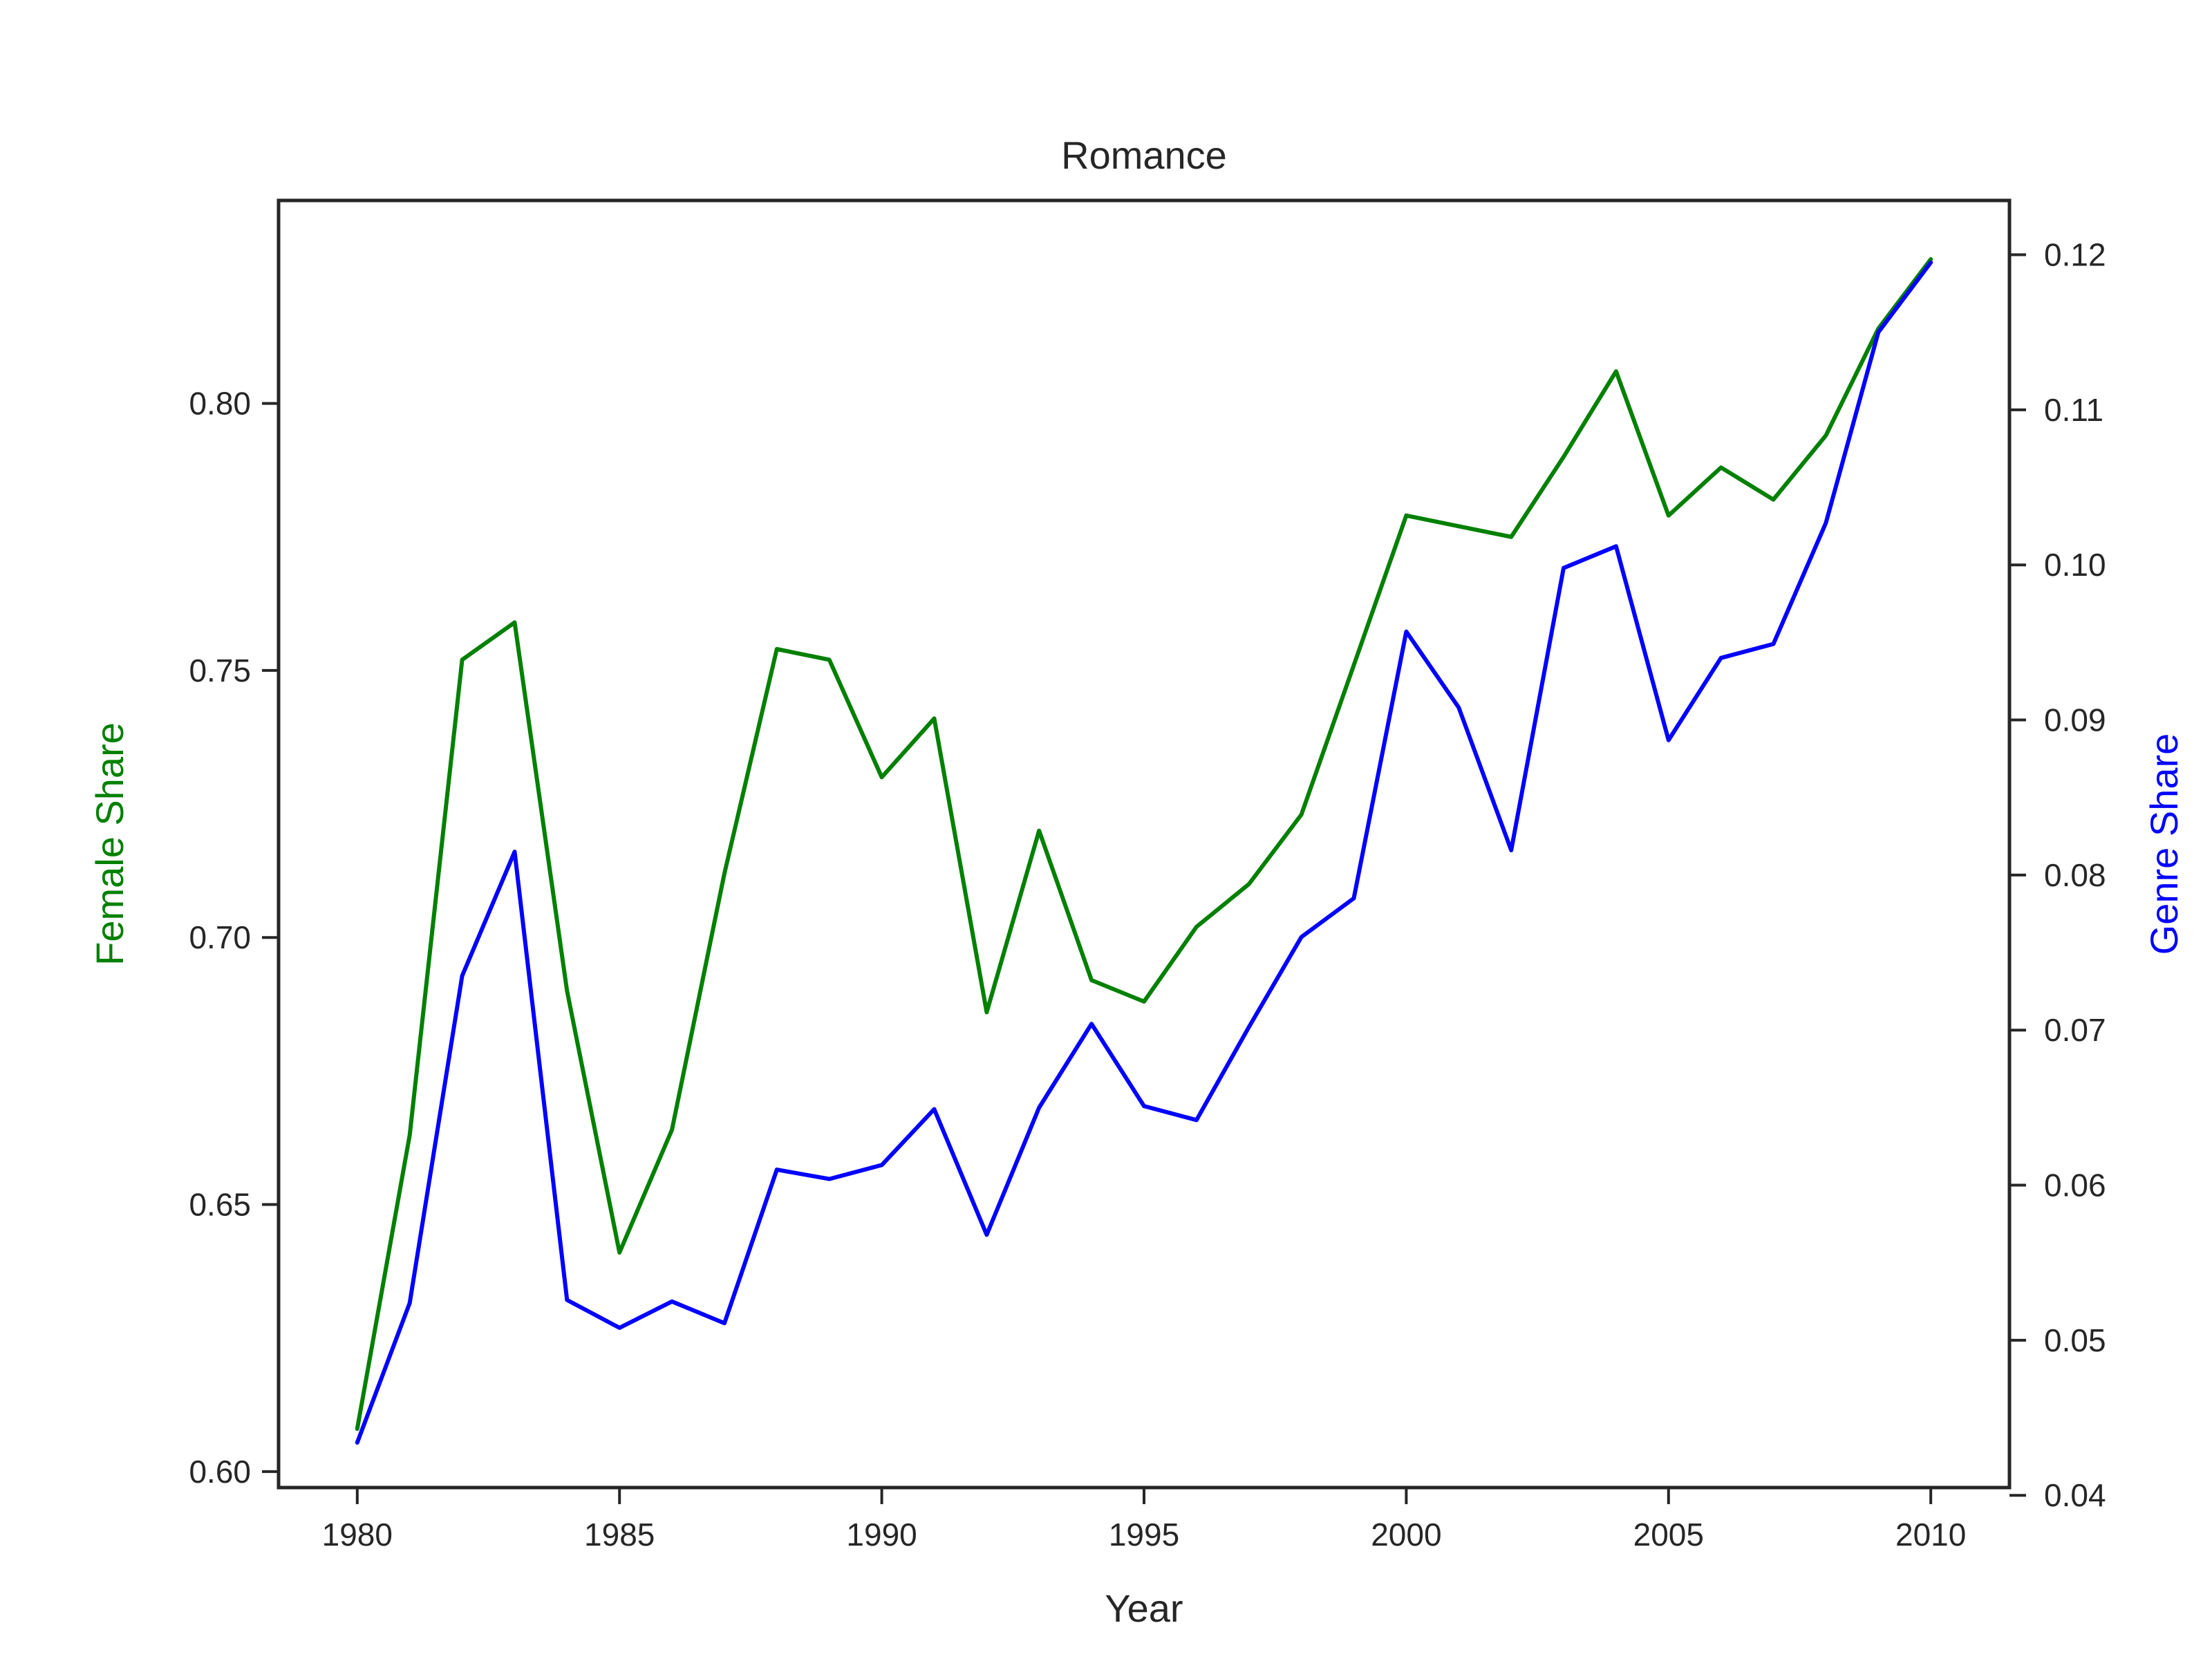 The image size is (2212, 1659). Describe the element at coordinates (220, 670) in the screenshot. I see `left-y-tick-label: 0.75` at that location.